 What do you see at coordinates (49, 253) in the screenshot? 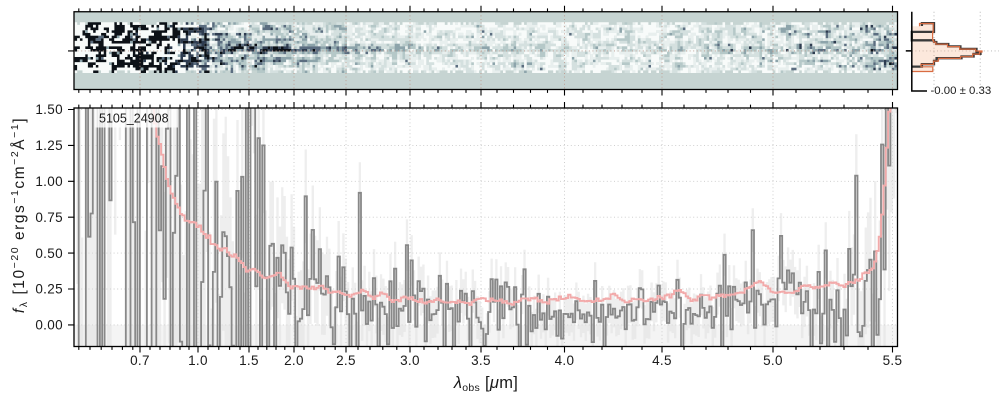
I see `svg-text: 0.50` at bounding box center [49, 253].